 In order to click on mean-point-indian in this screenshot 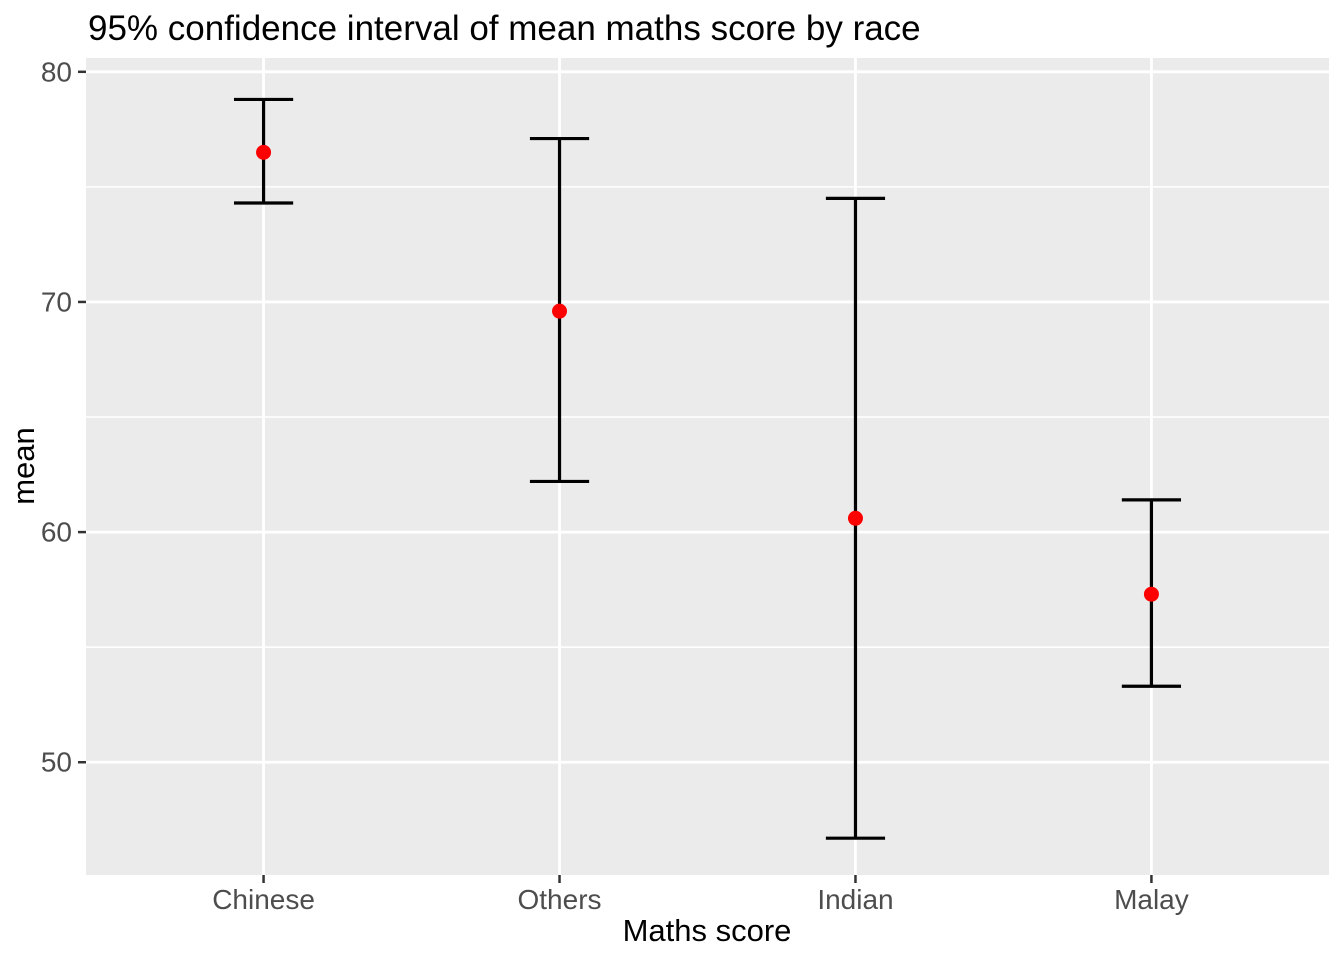, I will do `click(855, 518)`.